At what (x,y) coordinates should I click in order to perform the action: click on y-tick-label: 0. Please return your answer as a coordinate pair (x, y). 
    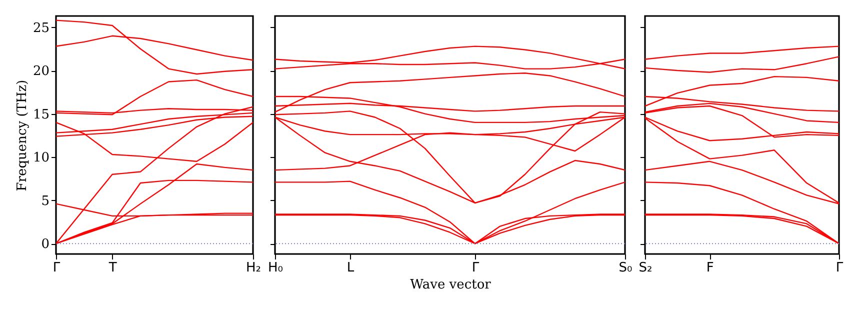
    Looking at the image, I should click on (45, 244).